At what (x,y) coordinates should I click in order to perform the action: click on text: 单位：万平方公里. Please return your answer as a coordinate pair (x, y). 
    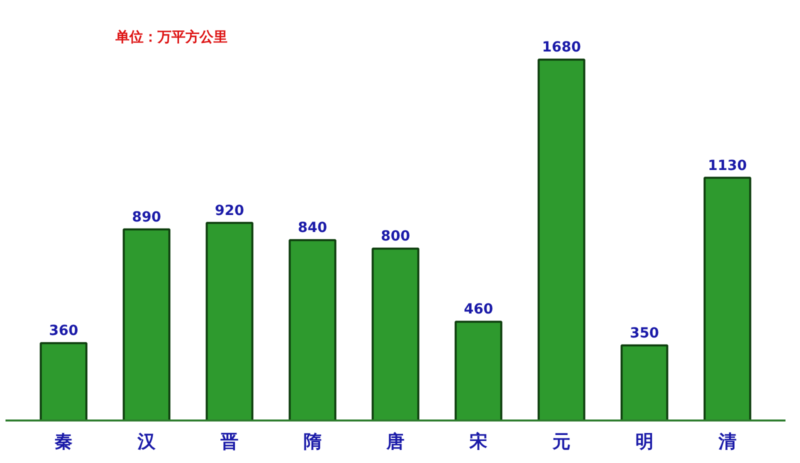
    Looking at the image, I should click on (171, 37).